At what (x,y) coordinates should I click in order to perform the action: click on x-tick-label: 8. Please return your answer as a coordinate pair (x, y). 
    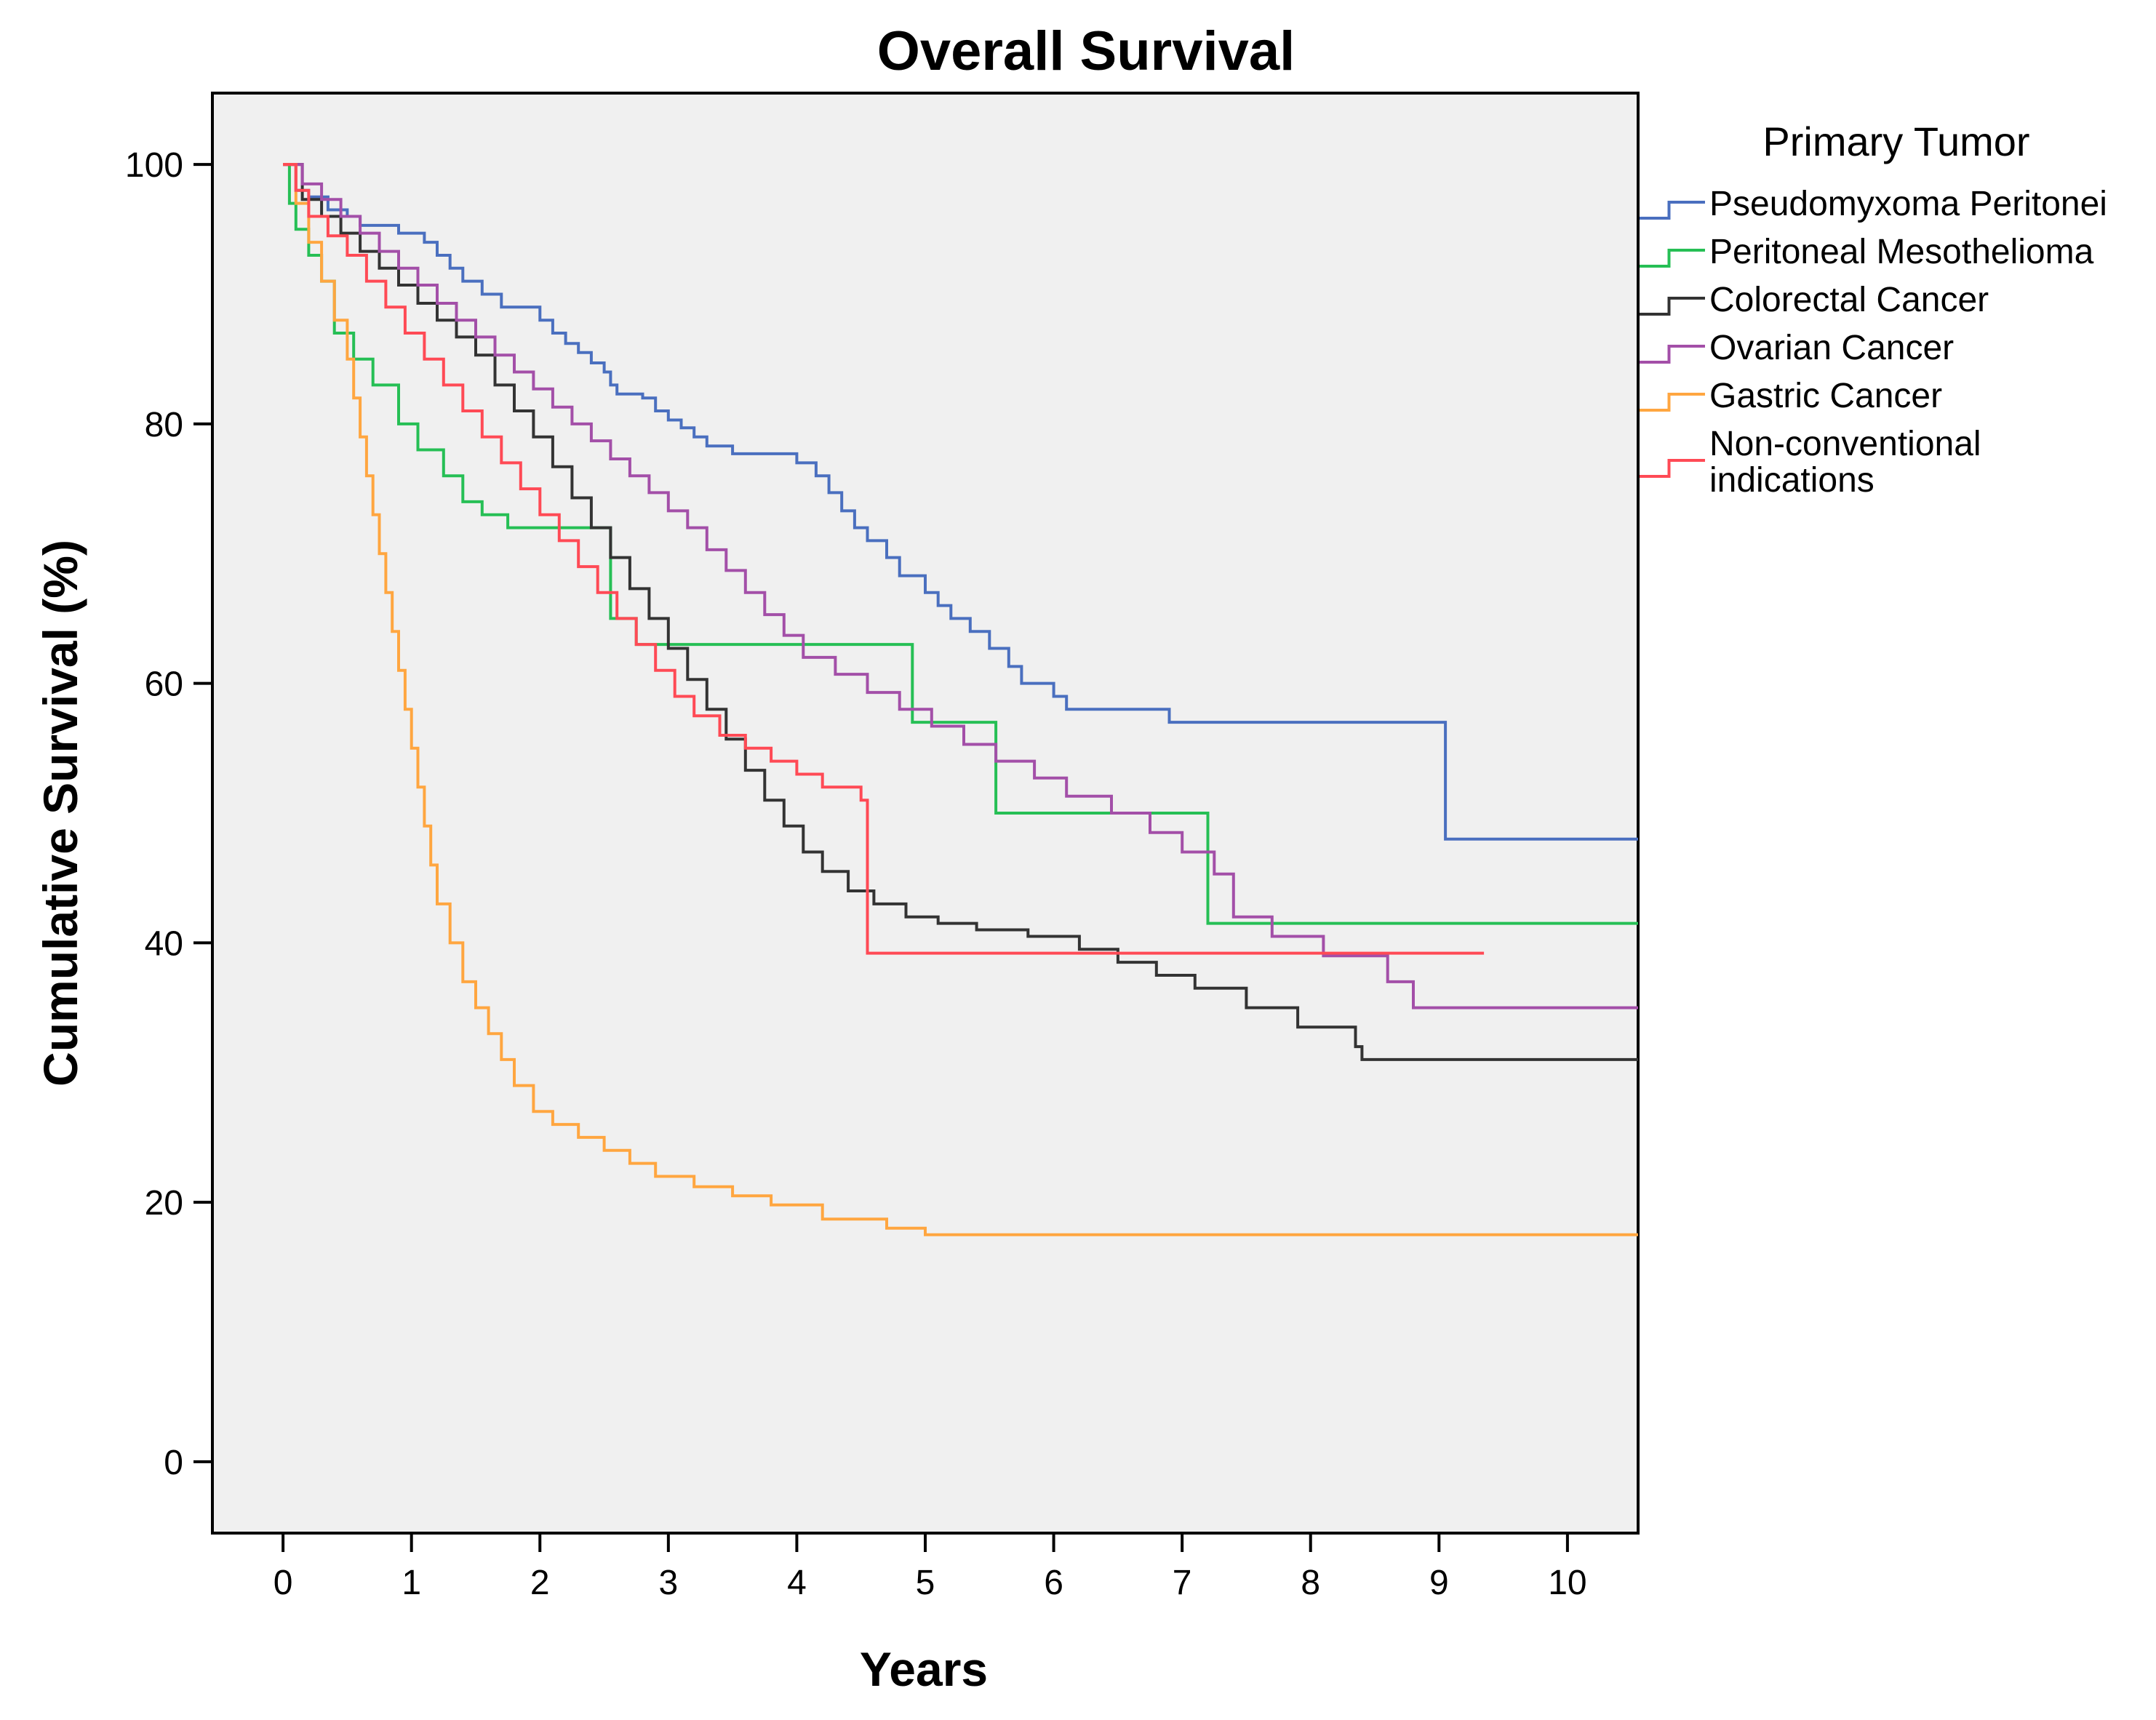
    Looking at the image, I should click on (1310, 1583).